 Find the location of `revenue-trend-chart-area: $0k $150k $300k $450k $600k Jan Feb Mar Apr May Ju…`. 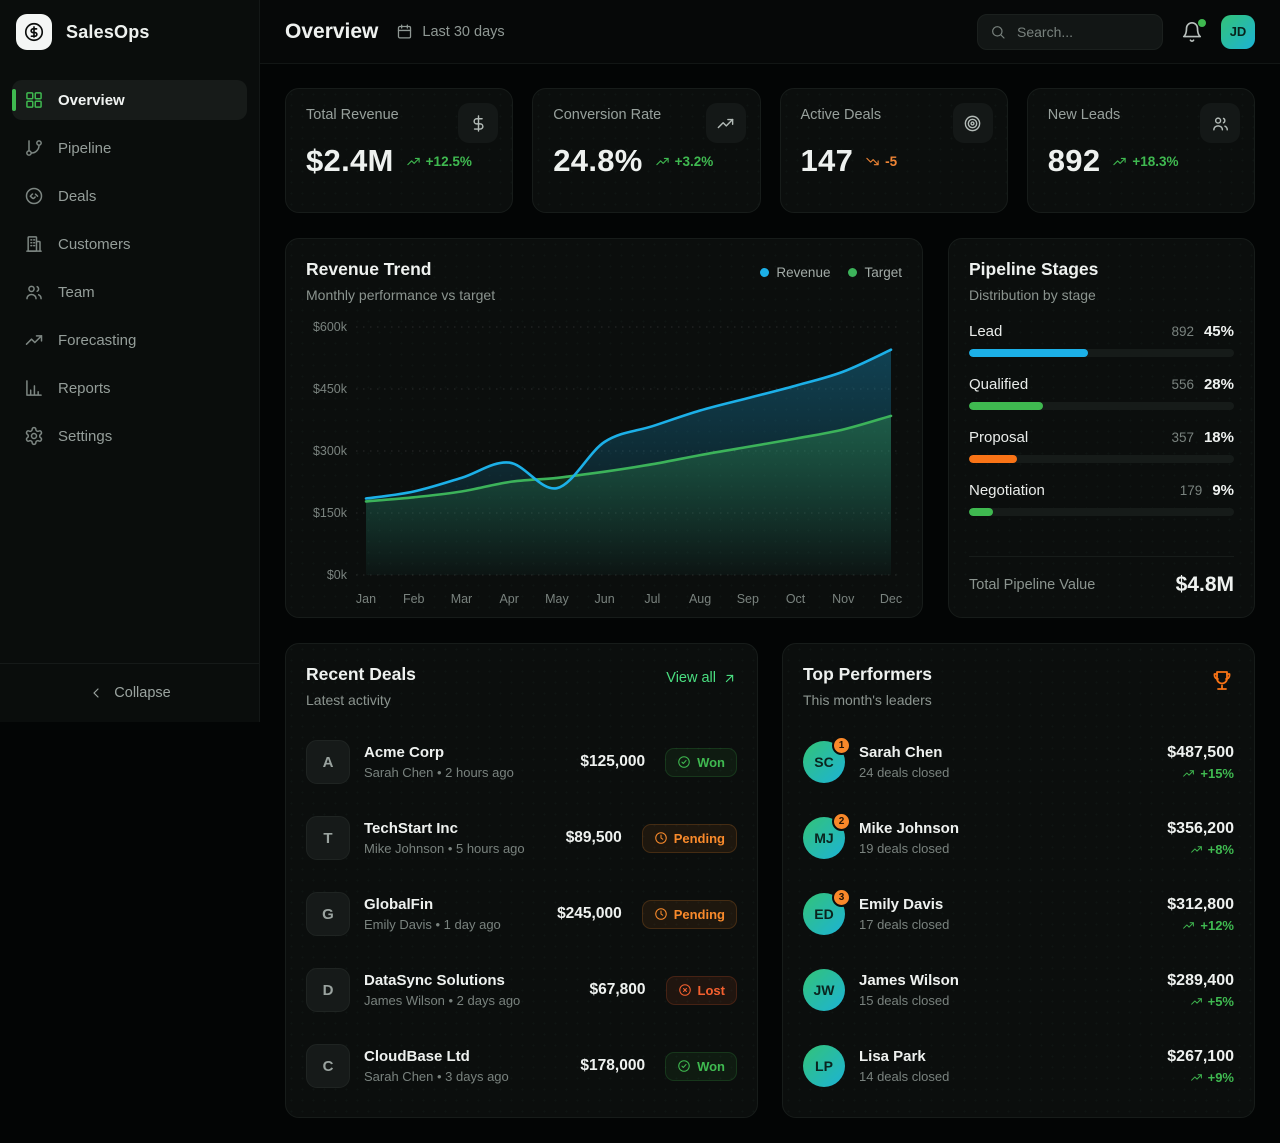

revenue-trend-chart-area: $0k $150k $300k $450k $600k Jan Feb Mar Apr May Ju… is located at coordinates (604, 463).